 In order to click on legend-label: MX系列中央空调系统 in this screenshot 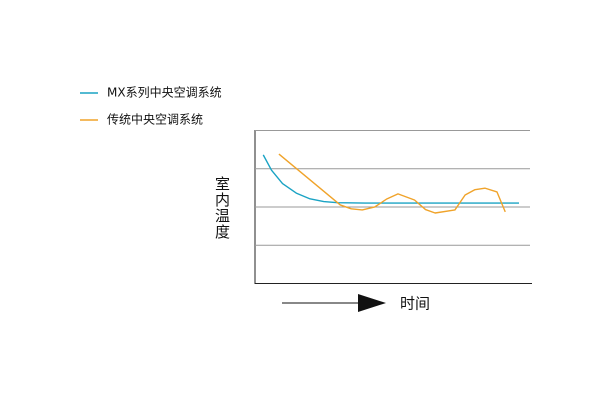, I will do `click(164, 92)`.